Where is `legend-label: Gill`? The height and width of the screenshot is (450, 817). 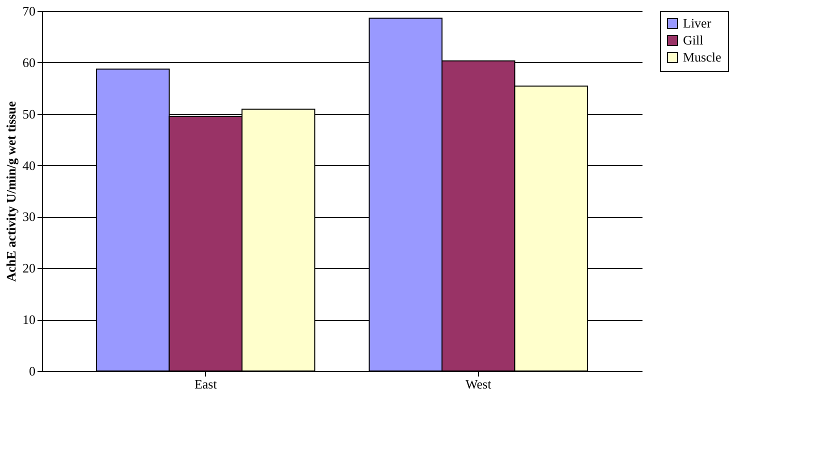
legend-label: Gill is located at coordinates (693, 40).